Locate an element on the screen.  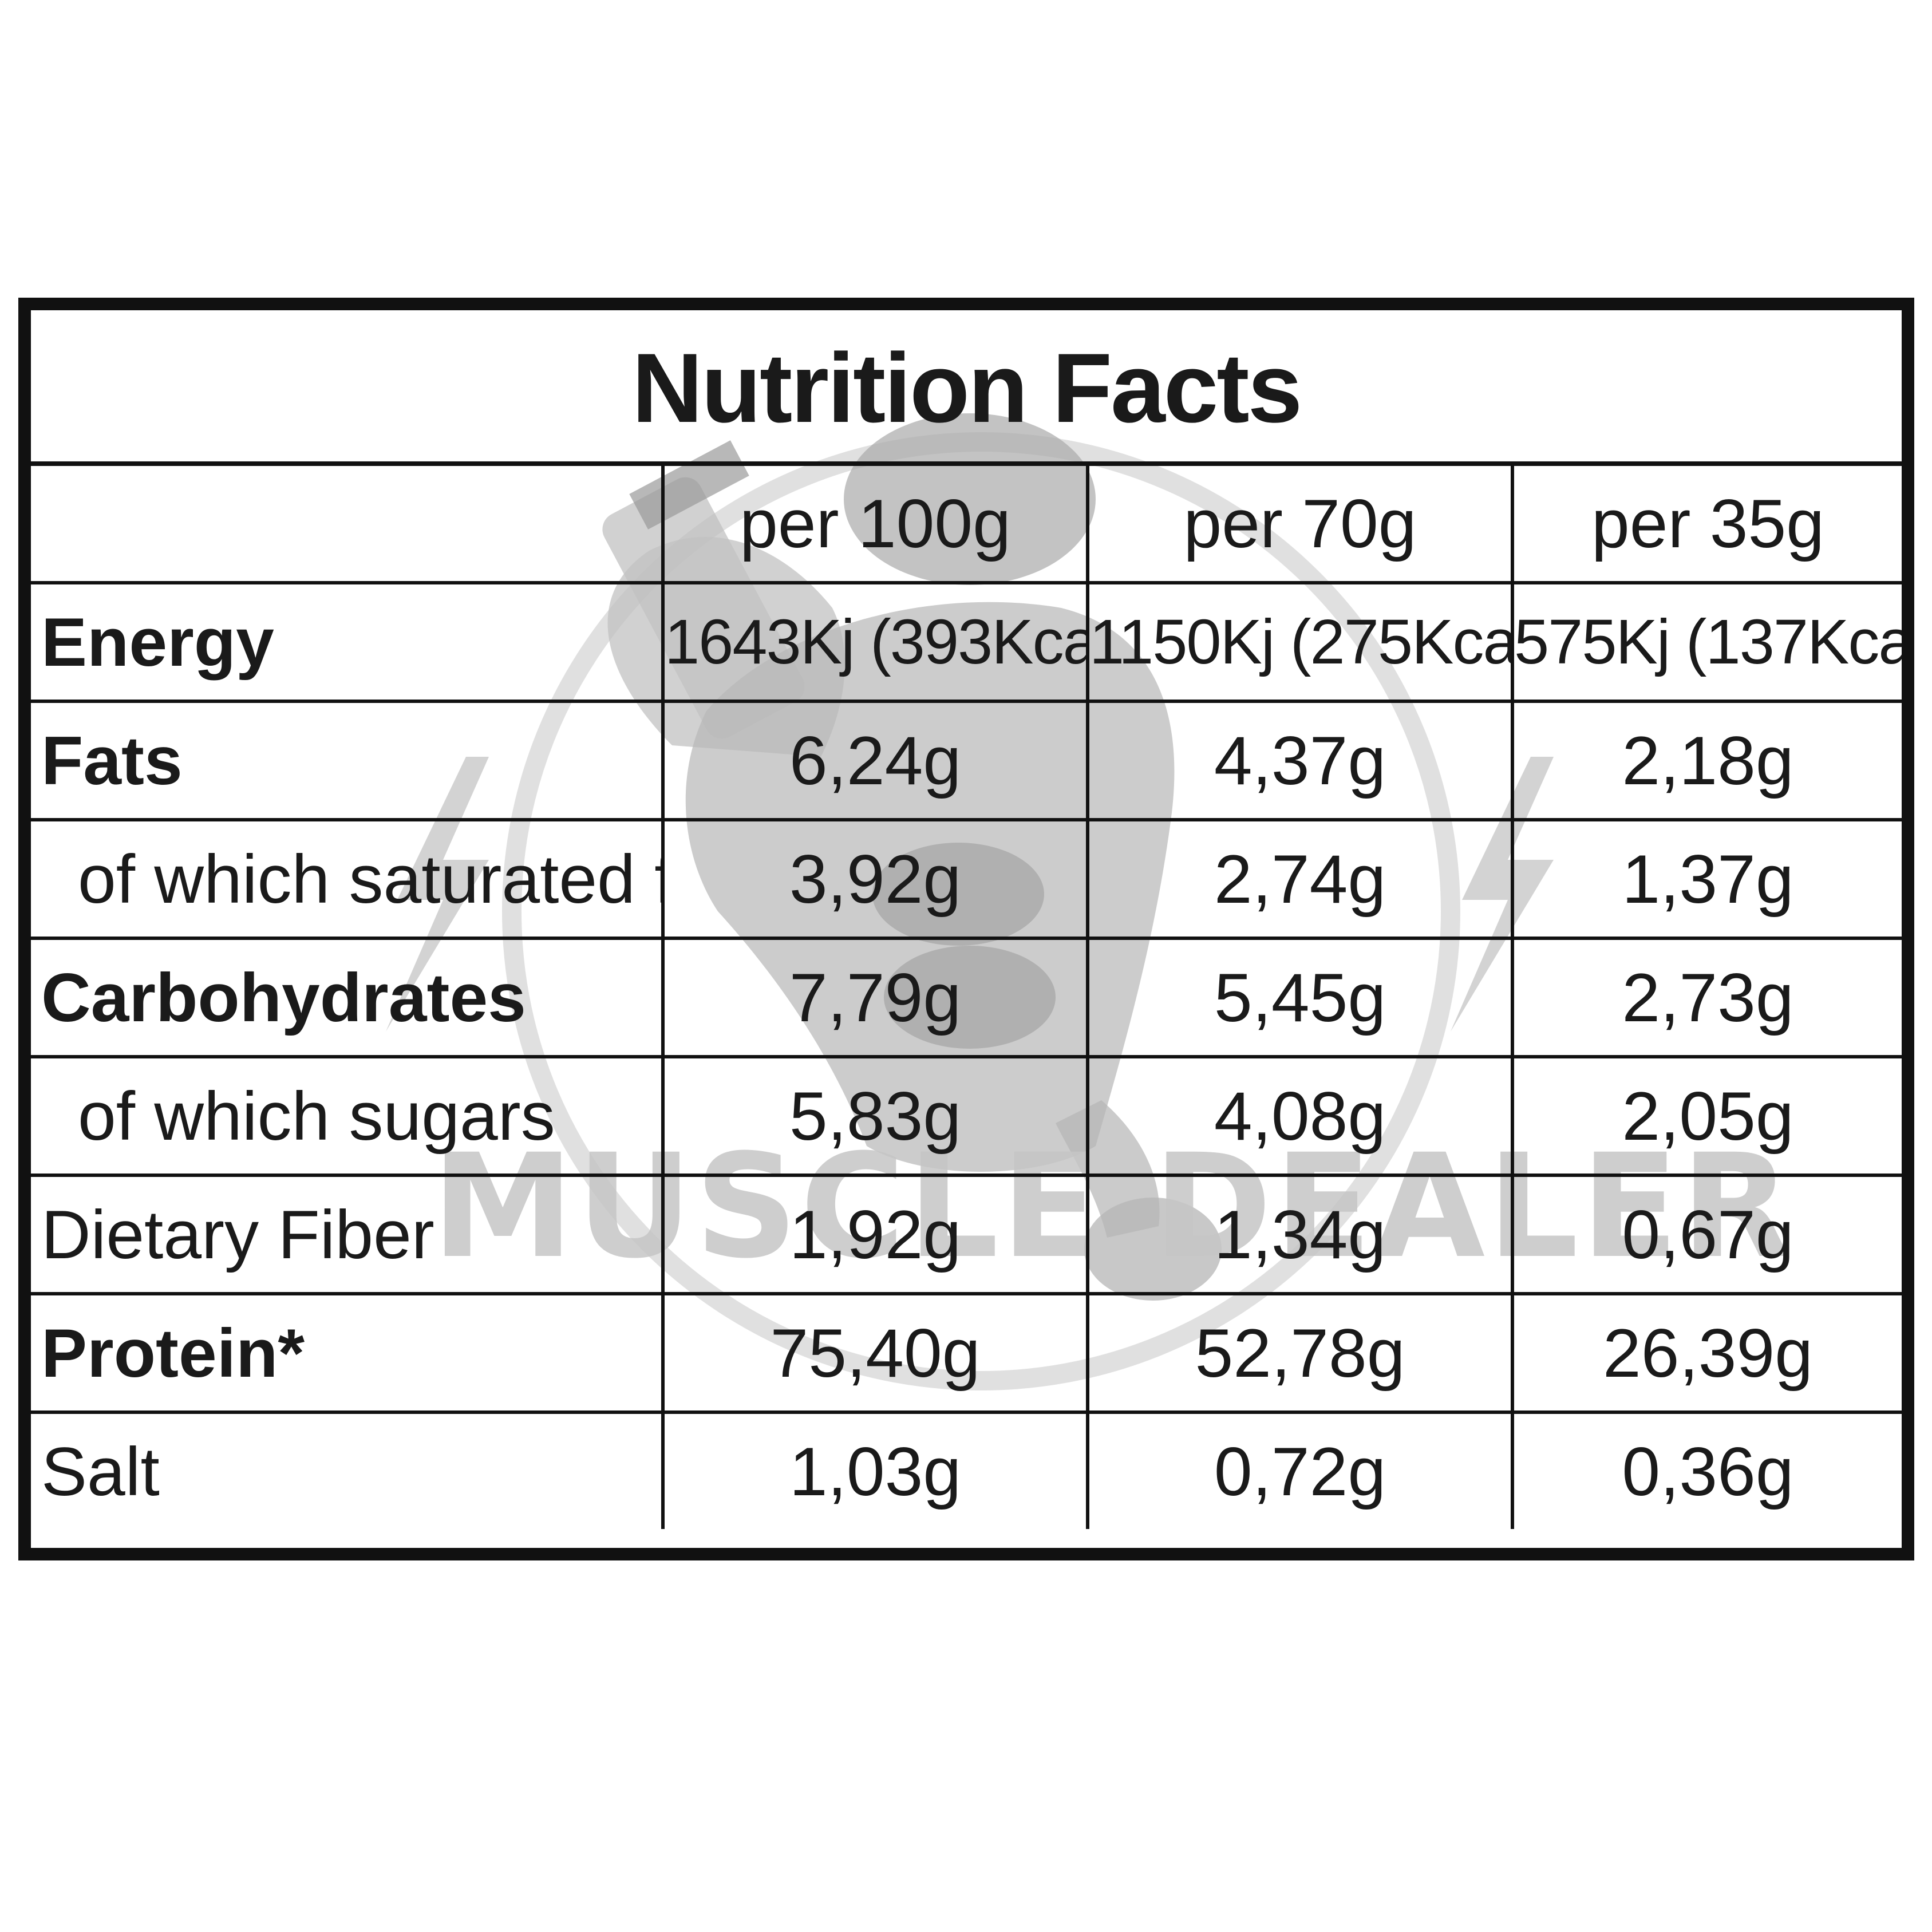
row-saturated-fat: of which saturated fat 3,92g 2,74g 1,37g is located at coordinates (966, 880).